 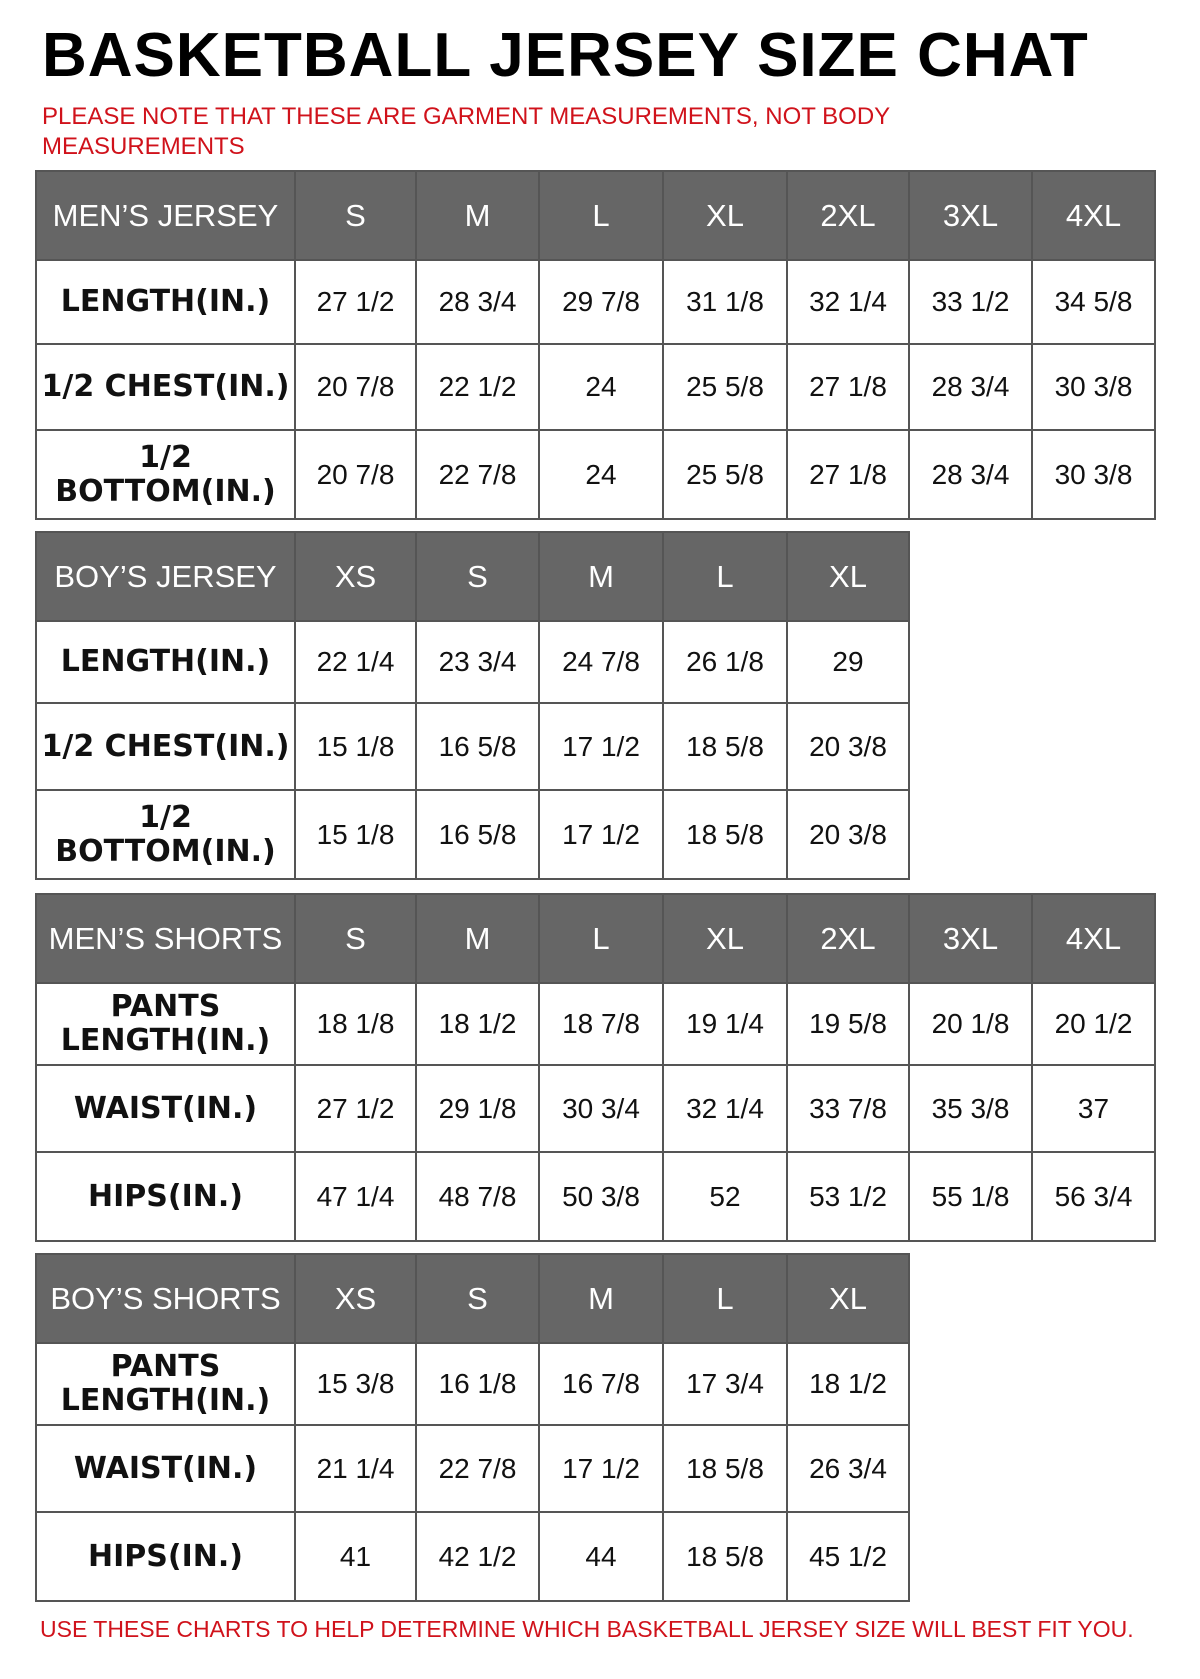 I want to click on measurement: 33 1/2, so click(x=970, y=302).